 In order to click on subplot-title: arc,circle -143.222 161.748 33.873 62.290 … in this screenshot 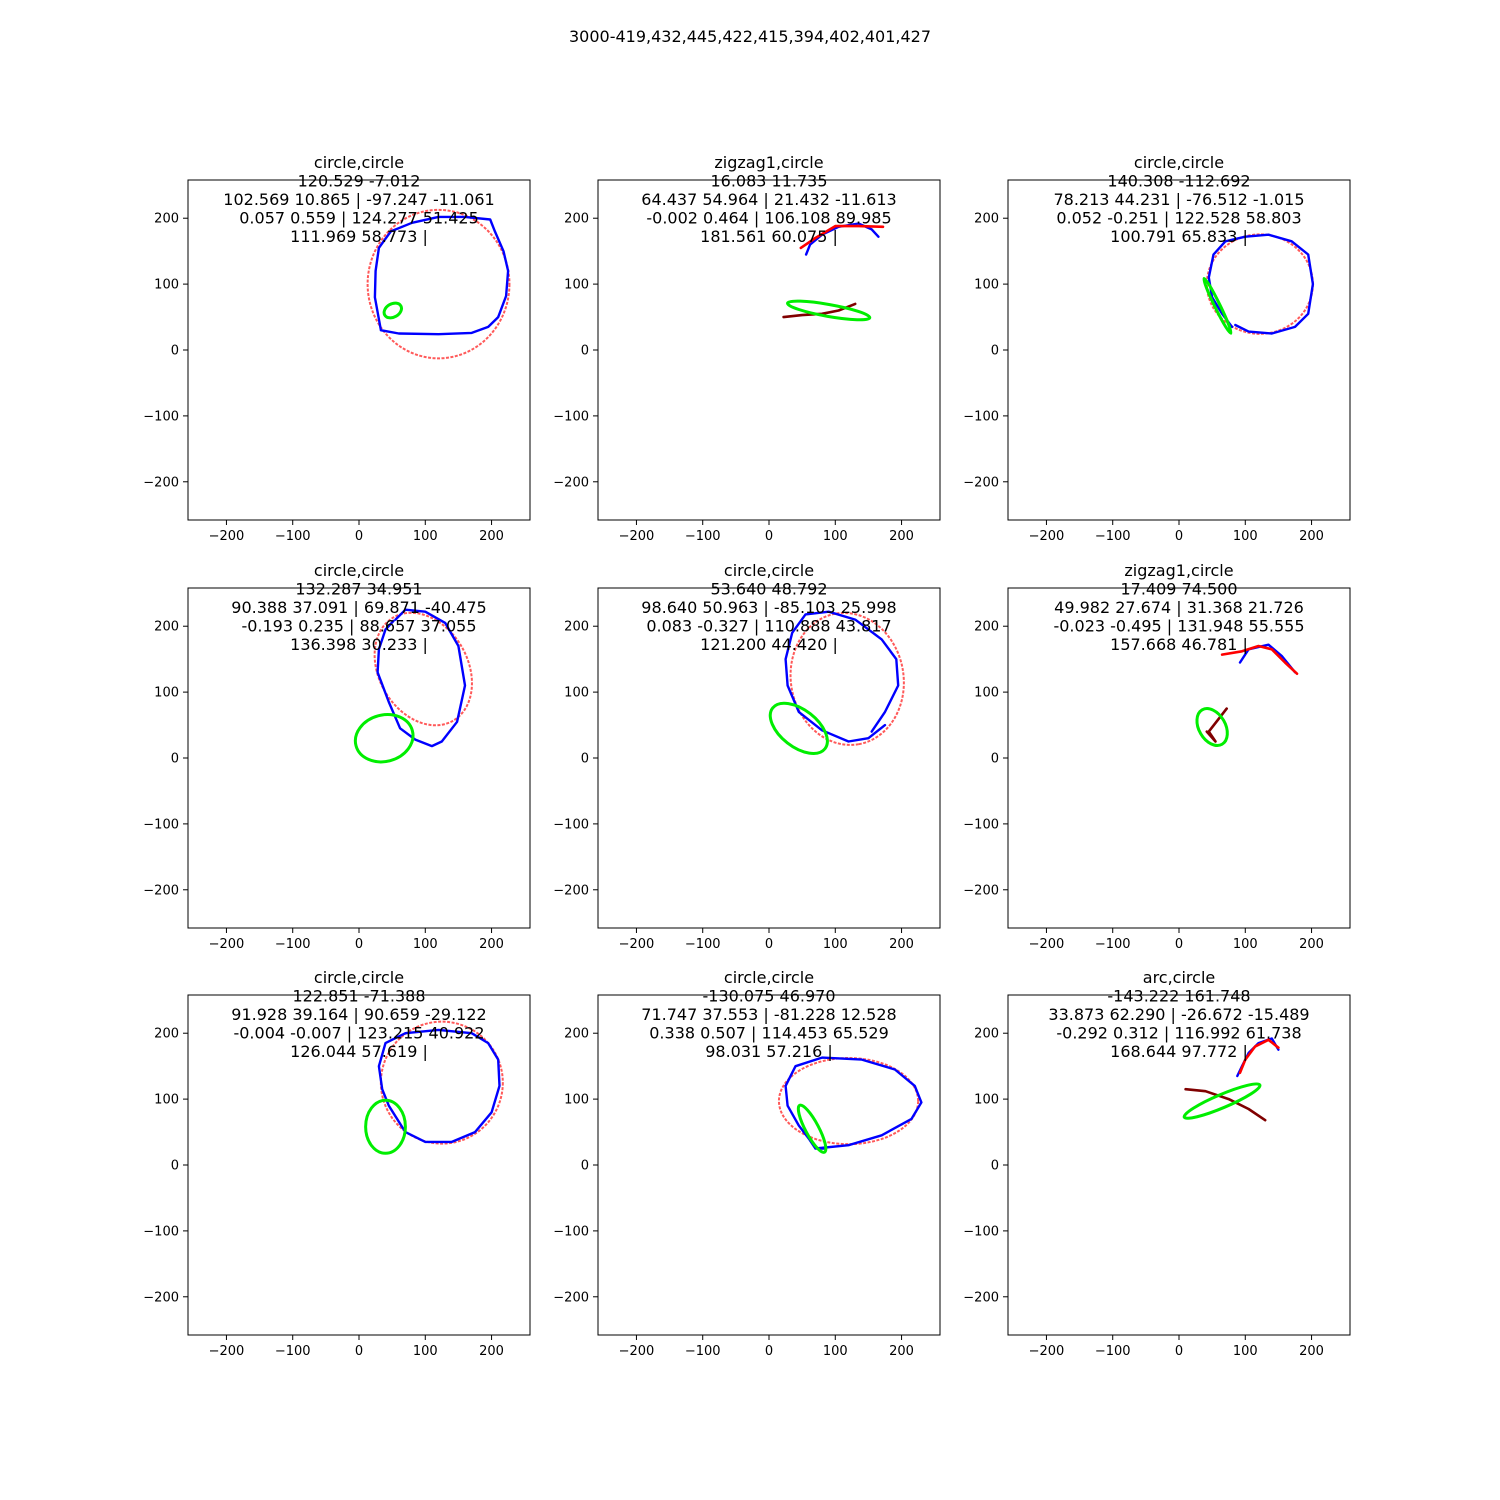, I will do `click(1178, 1014)`.